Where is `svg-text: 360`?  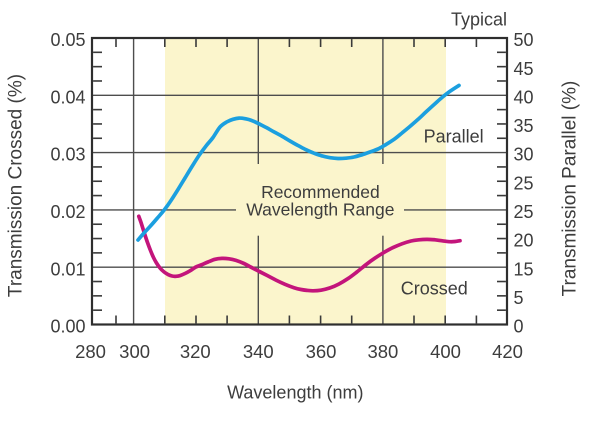
svg-text: 360 is located at coordinates (321, 351).